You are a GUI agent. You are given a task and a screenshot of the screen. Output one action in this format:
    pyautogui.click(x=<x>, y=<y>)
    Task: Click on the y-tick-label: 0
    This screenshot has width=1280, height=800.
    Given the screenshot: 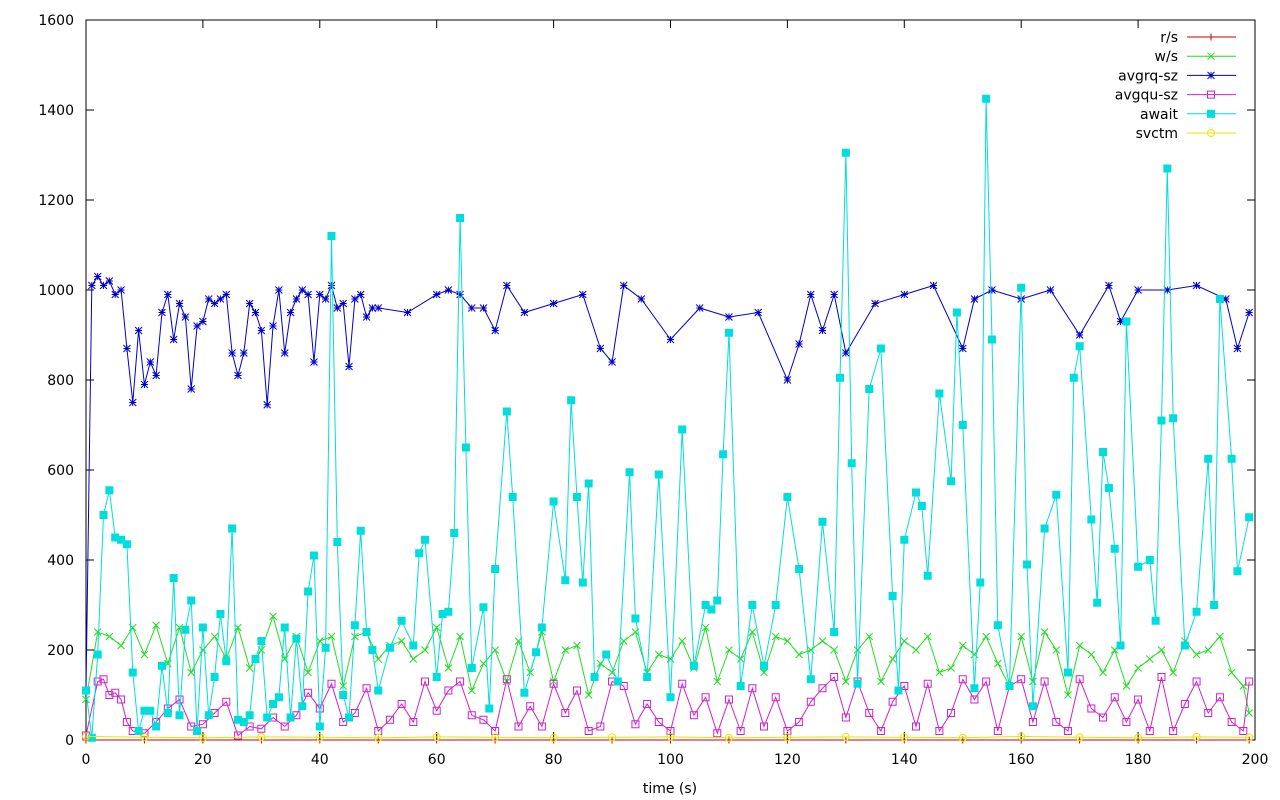 What is the action you would take?
    pyautogui.click(x=69, y=741)
    